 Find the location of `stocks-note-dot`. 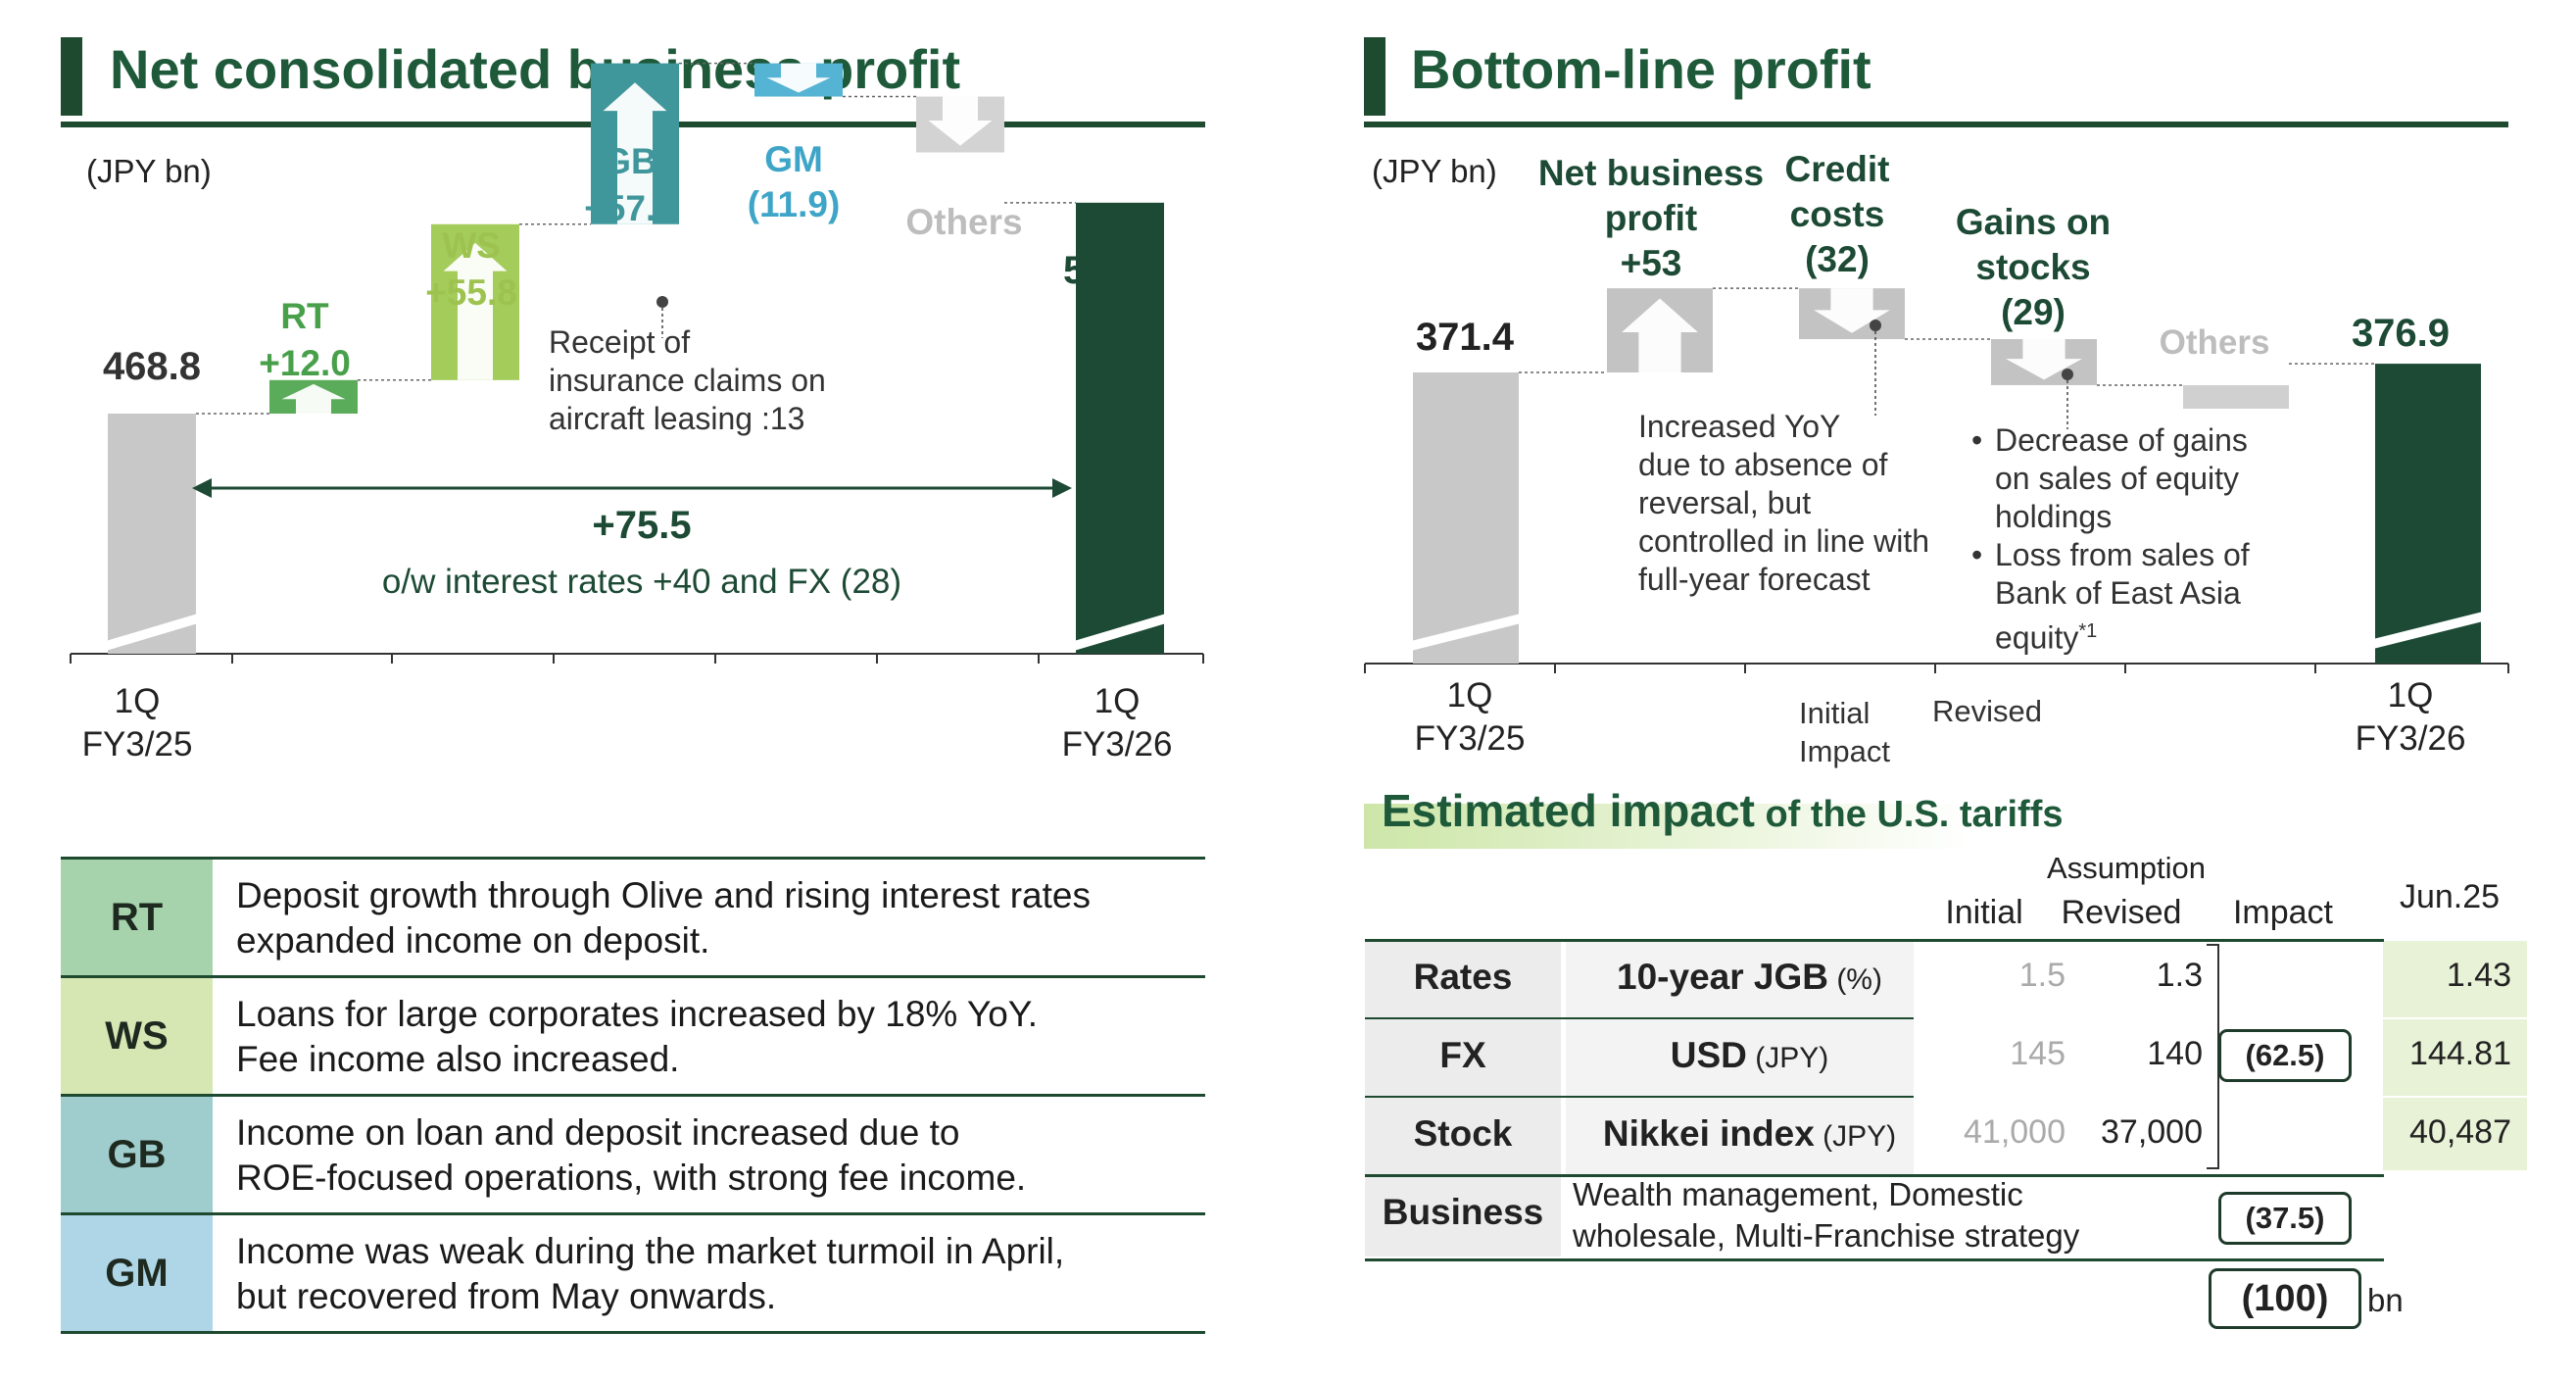

stocks-note-dot is located at coordinates (2067, 374).